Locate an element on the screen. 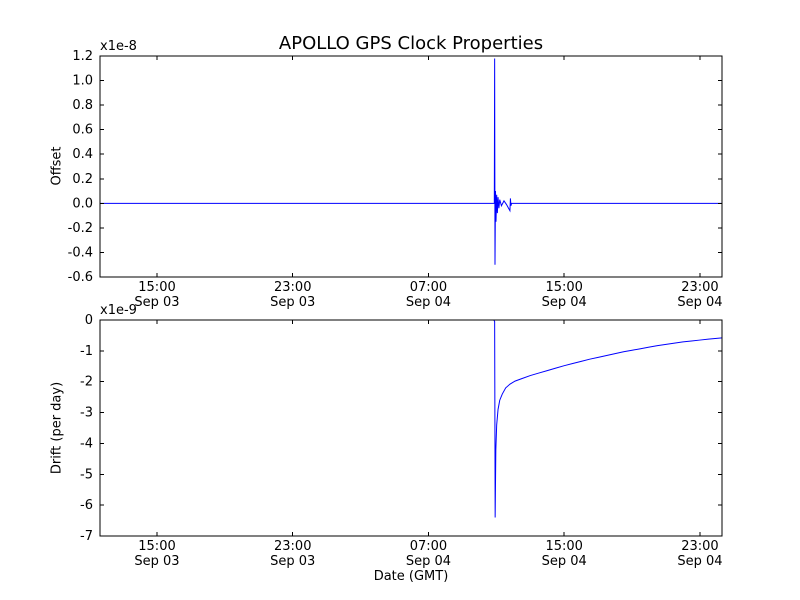 This screenshot has width=800, height=600. y-tick-label: -6 is located at coordinates (86, 505).